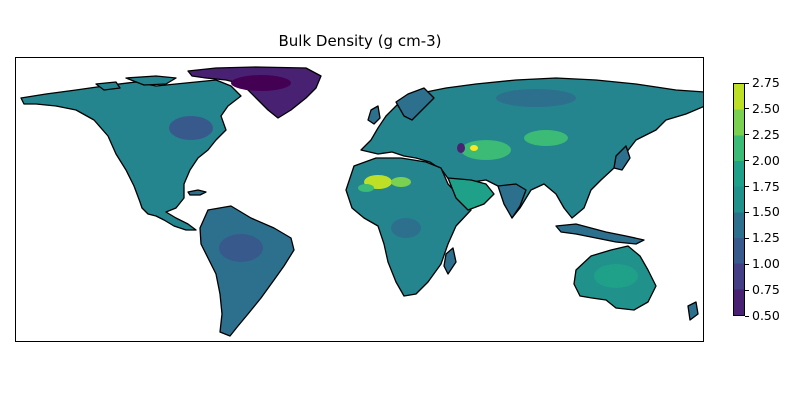 The width and height of the screenshot is (800, 400). Describe the element at coordinates (471, 194) in the screenshot. I see `arabia` at that location.